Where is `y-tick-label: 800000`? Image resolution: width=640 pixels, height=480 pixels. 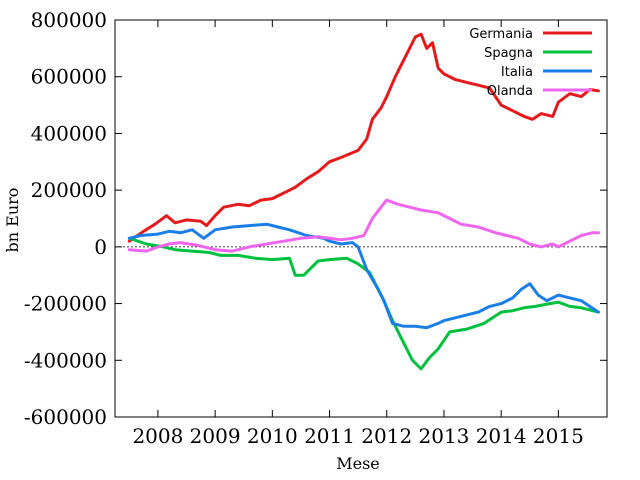
y-tick-label: 800000 is located at coordinates (69, 20).